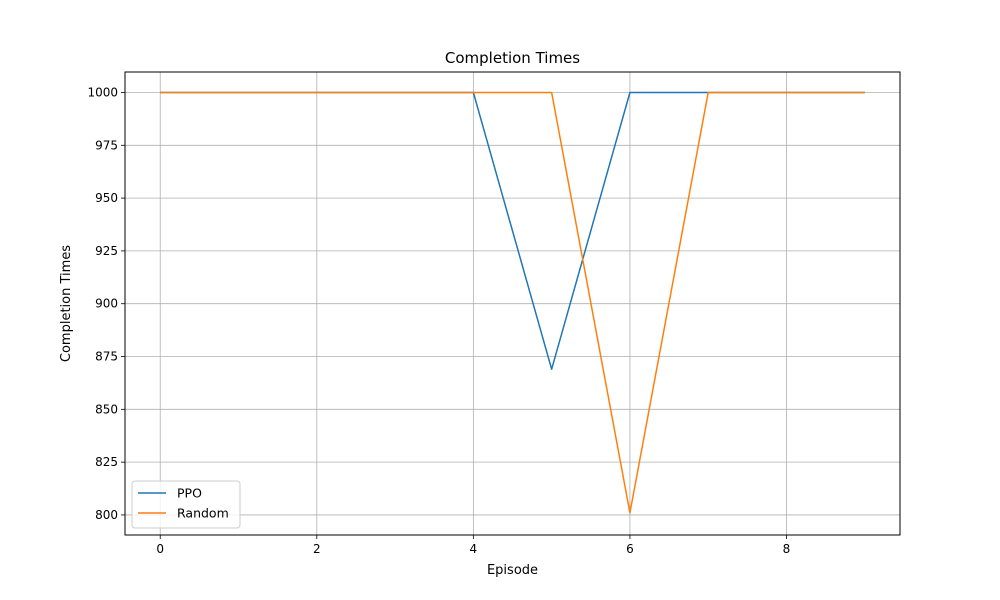 This screenshot has width=1000, height=600. What do you see at coordinates (106, 251) in the screenshot?
I see `y-tick-label: 925` at bounding box center [106, 251].